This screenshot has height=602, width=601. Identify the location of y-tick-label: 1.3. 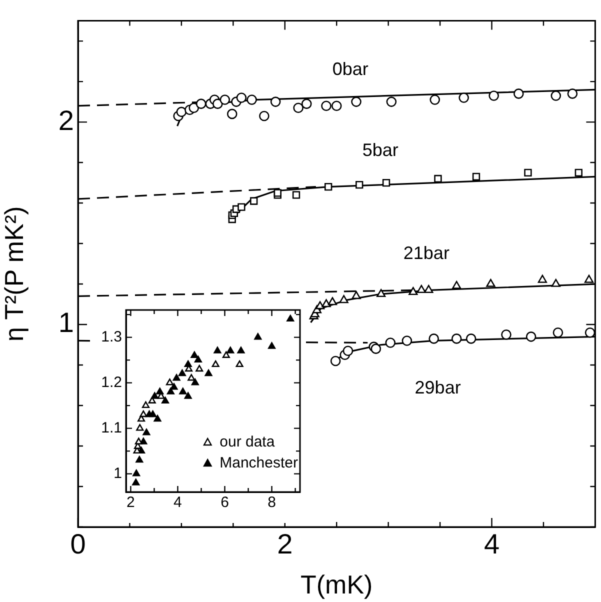
(111, 337).